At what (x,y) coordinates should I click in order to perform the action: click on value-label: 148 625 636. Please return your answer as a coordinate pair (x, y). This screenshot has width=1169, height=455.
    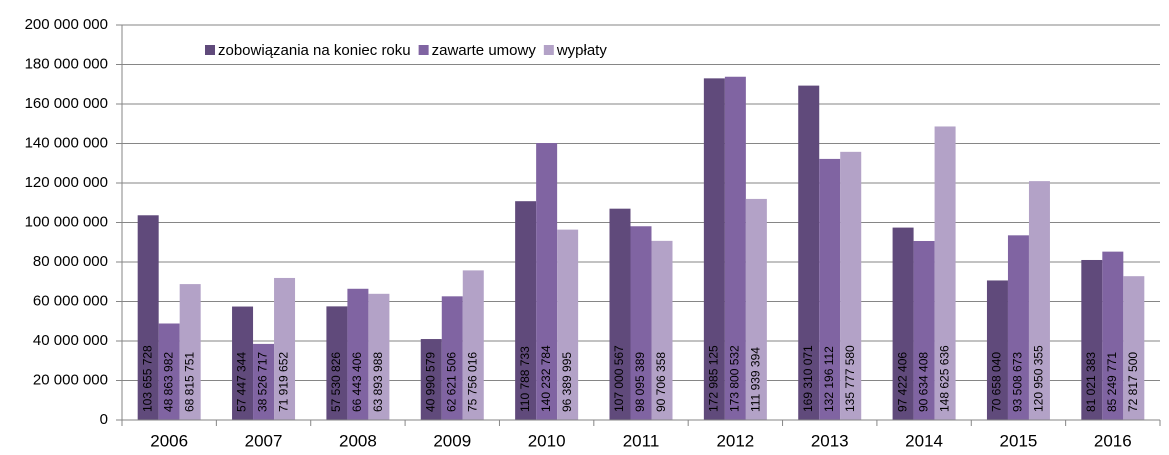
    Looking at the image, I should click on (944, 378).